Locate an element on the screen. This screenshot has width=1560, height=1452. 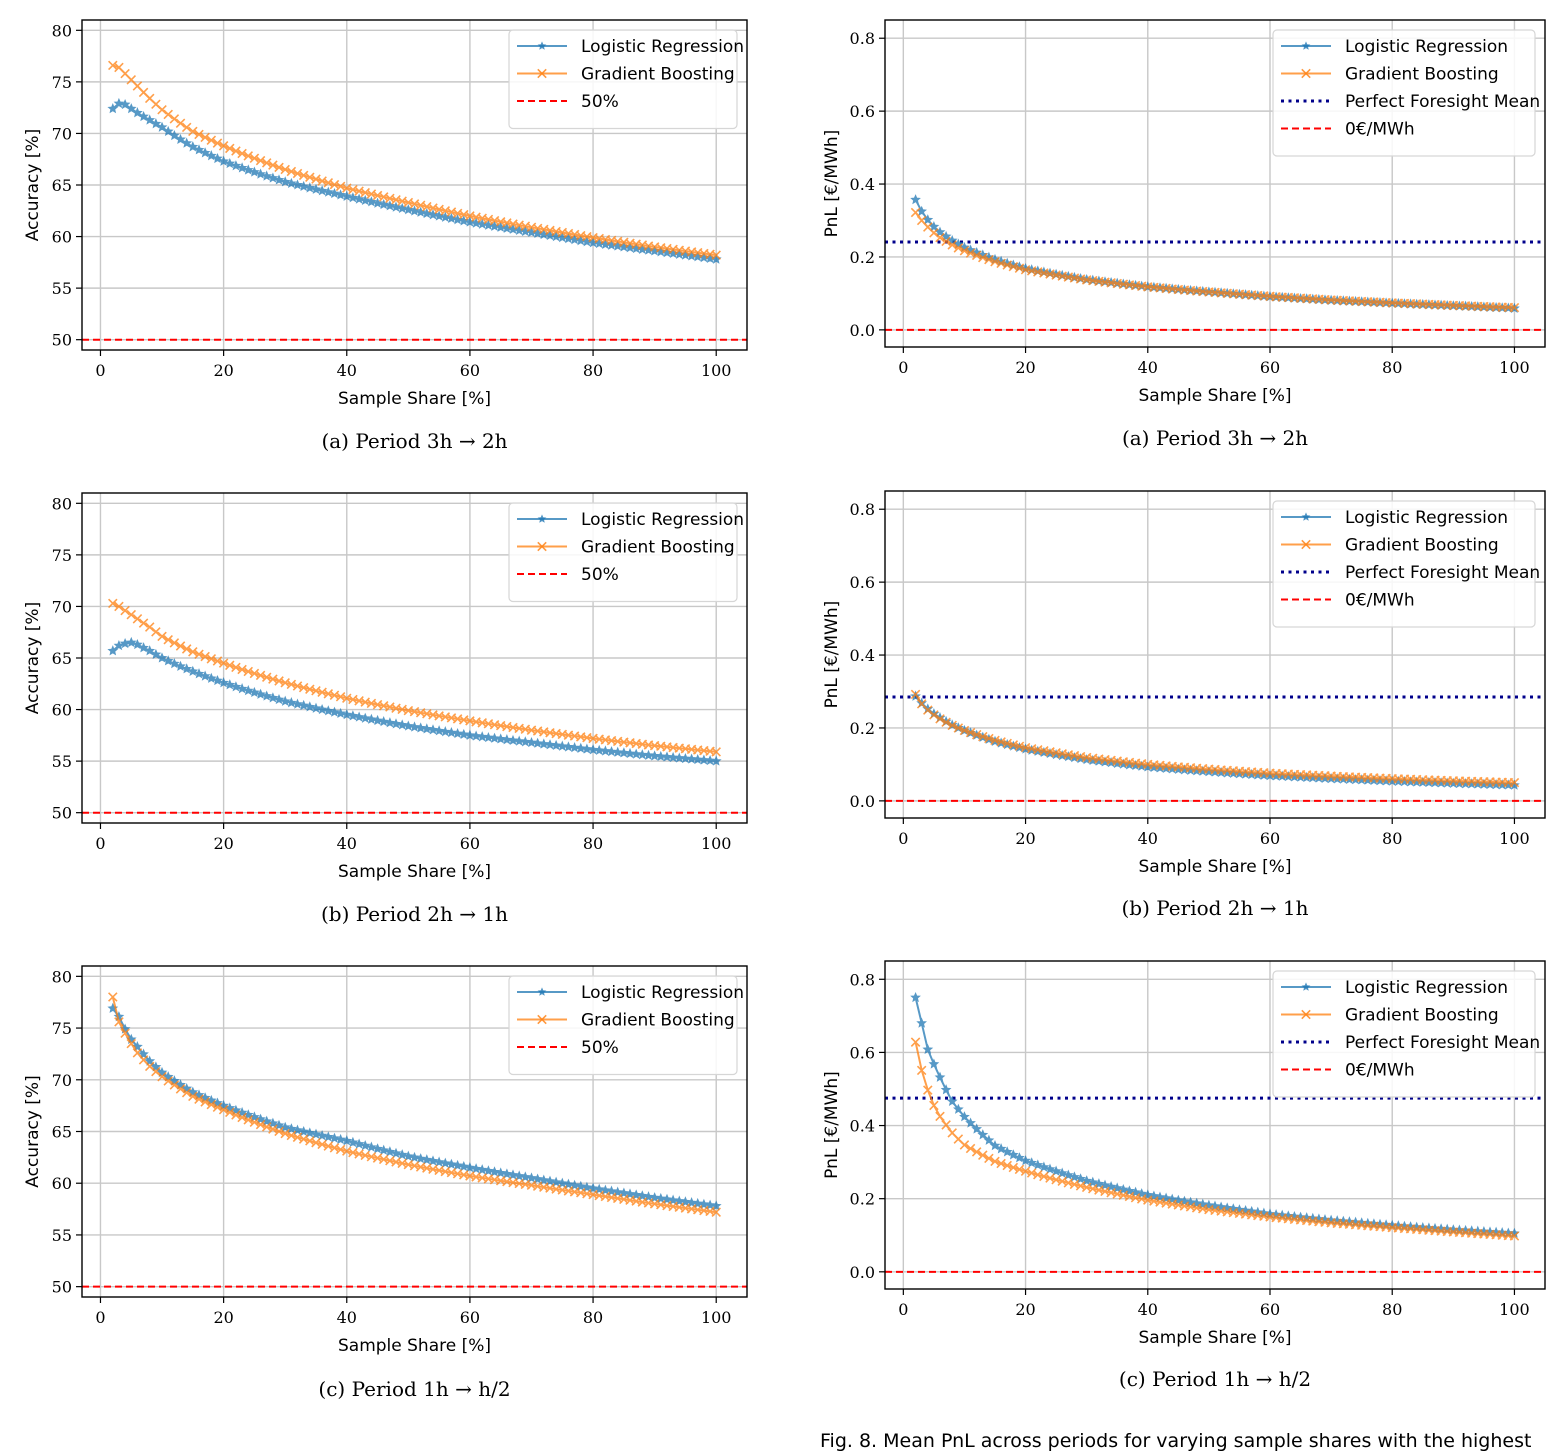
x-axis-label: Sample Share [%] is located at coordinates (414, 1346).